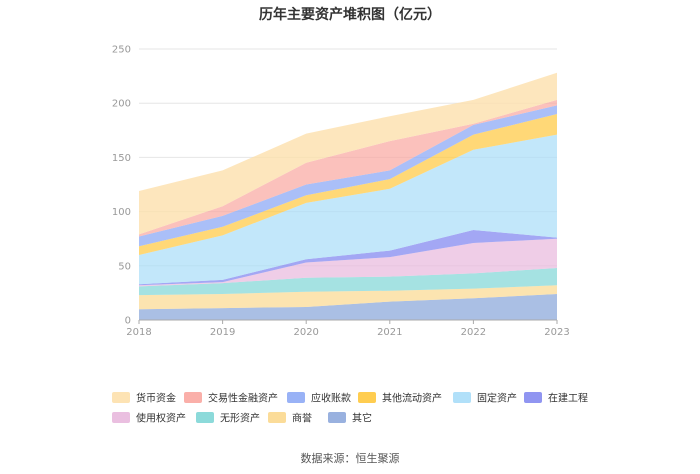 The image size is (700, 474). What do you see at coordinates (121, 50) in the screenshot?
I see `y-tick-label: 250` at bounding box center [121, 50].